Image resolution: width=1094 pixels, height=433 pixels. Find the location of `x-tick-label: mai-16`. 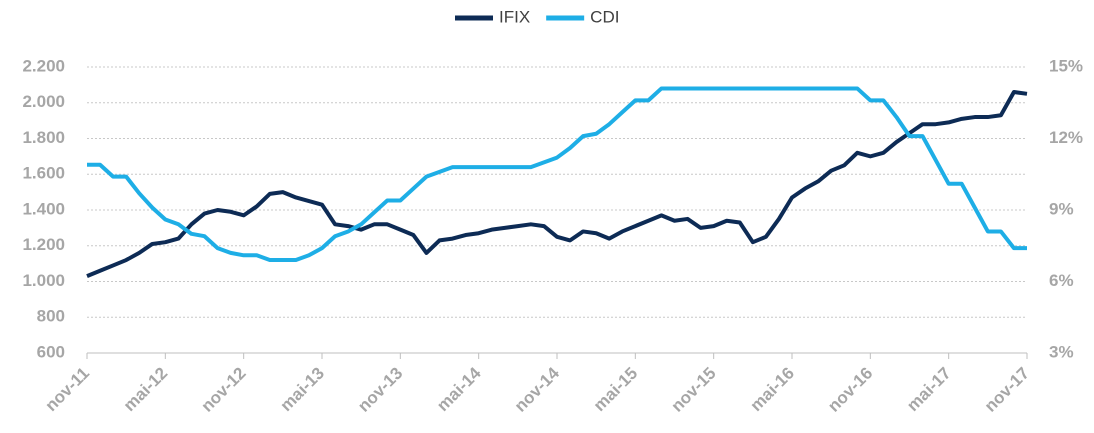

x-tick-label: mai-16 is located at coordinates (772, 390).